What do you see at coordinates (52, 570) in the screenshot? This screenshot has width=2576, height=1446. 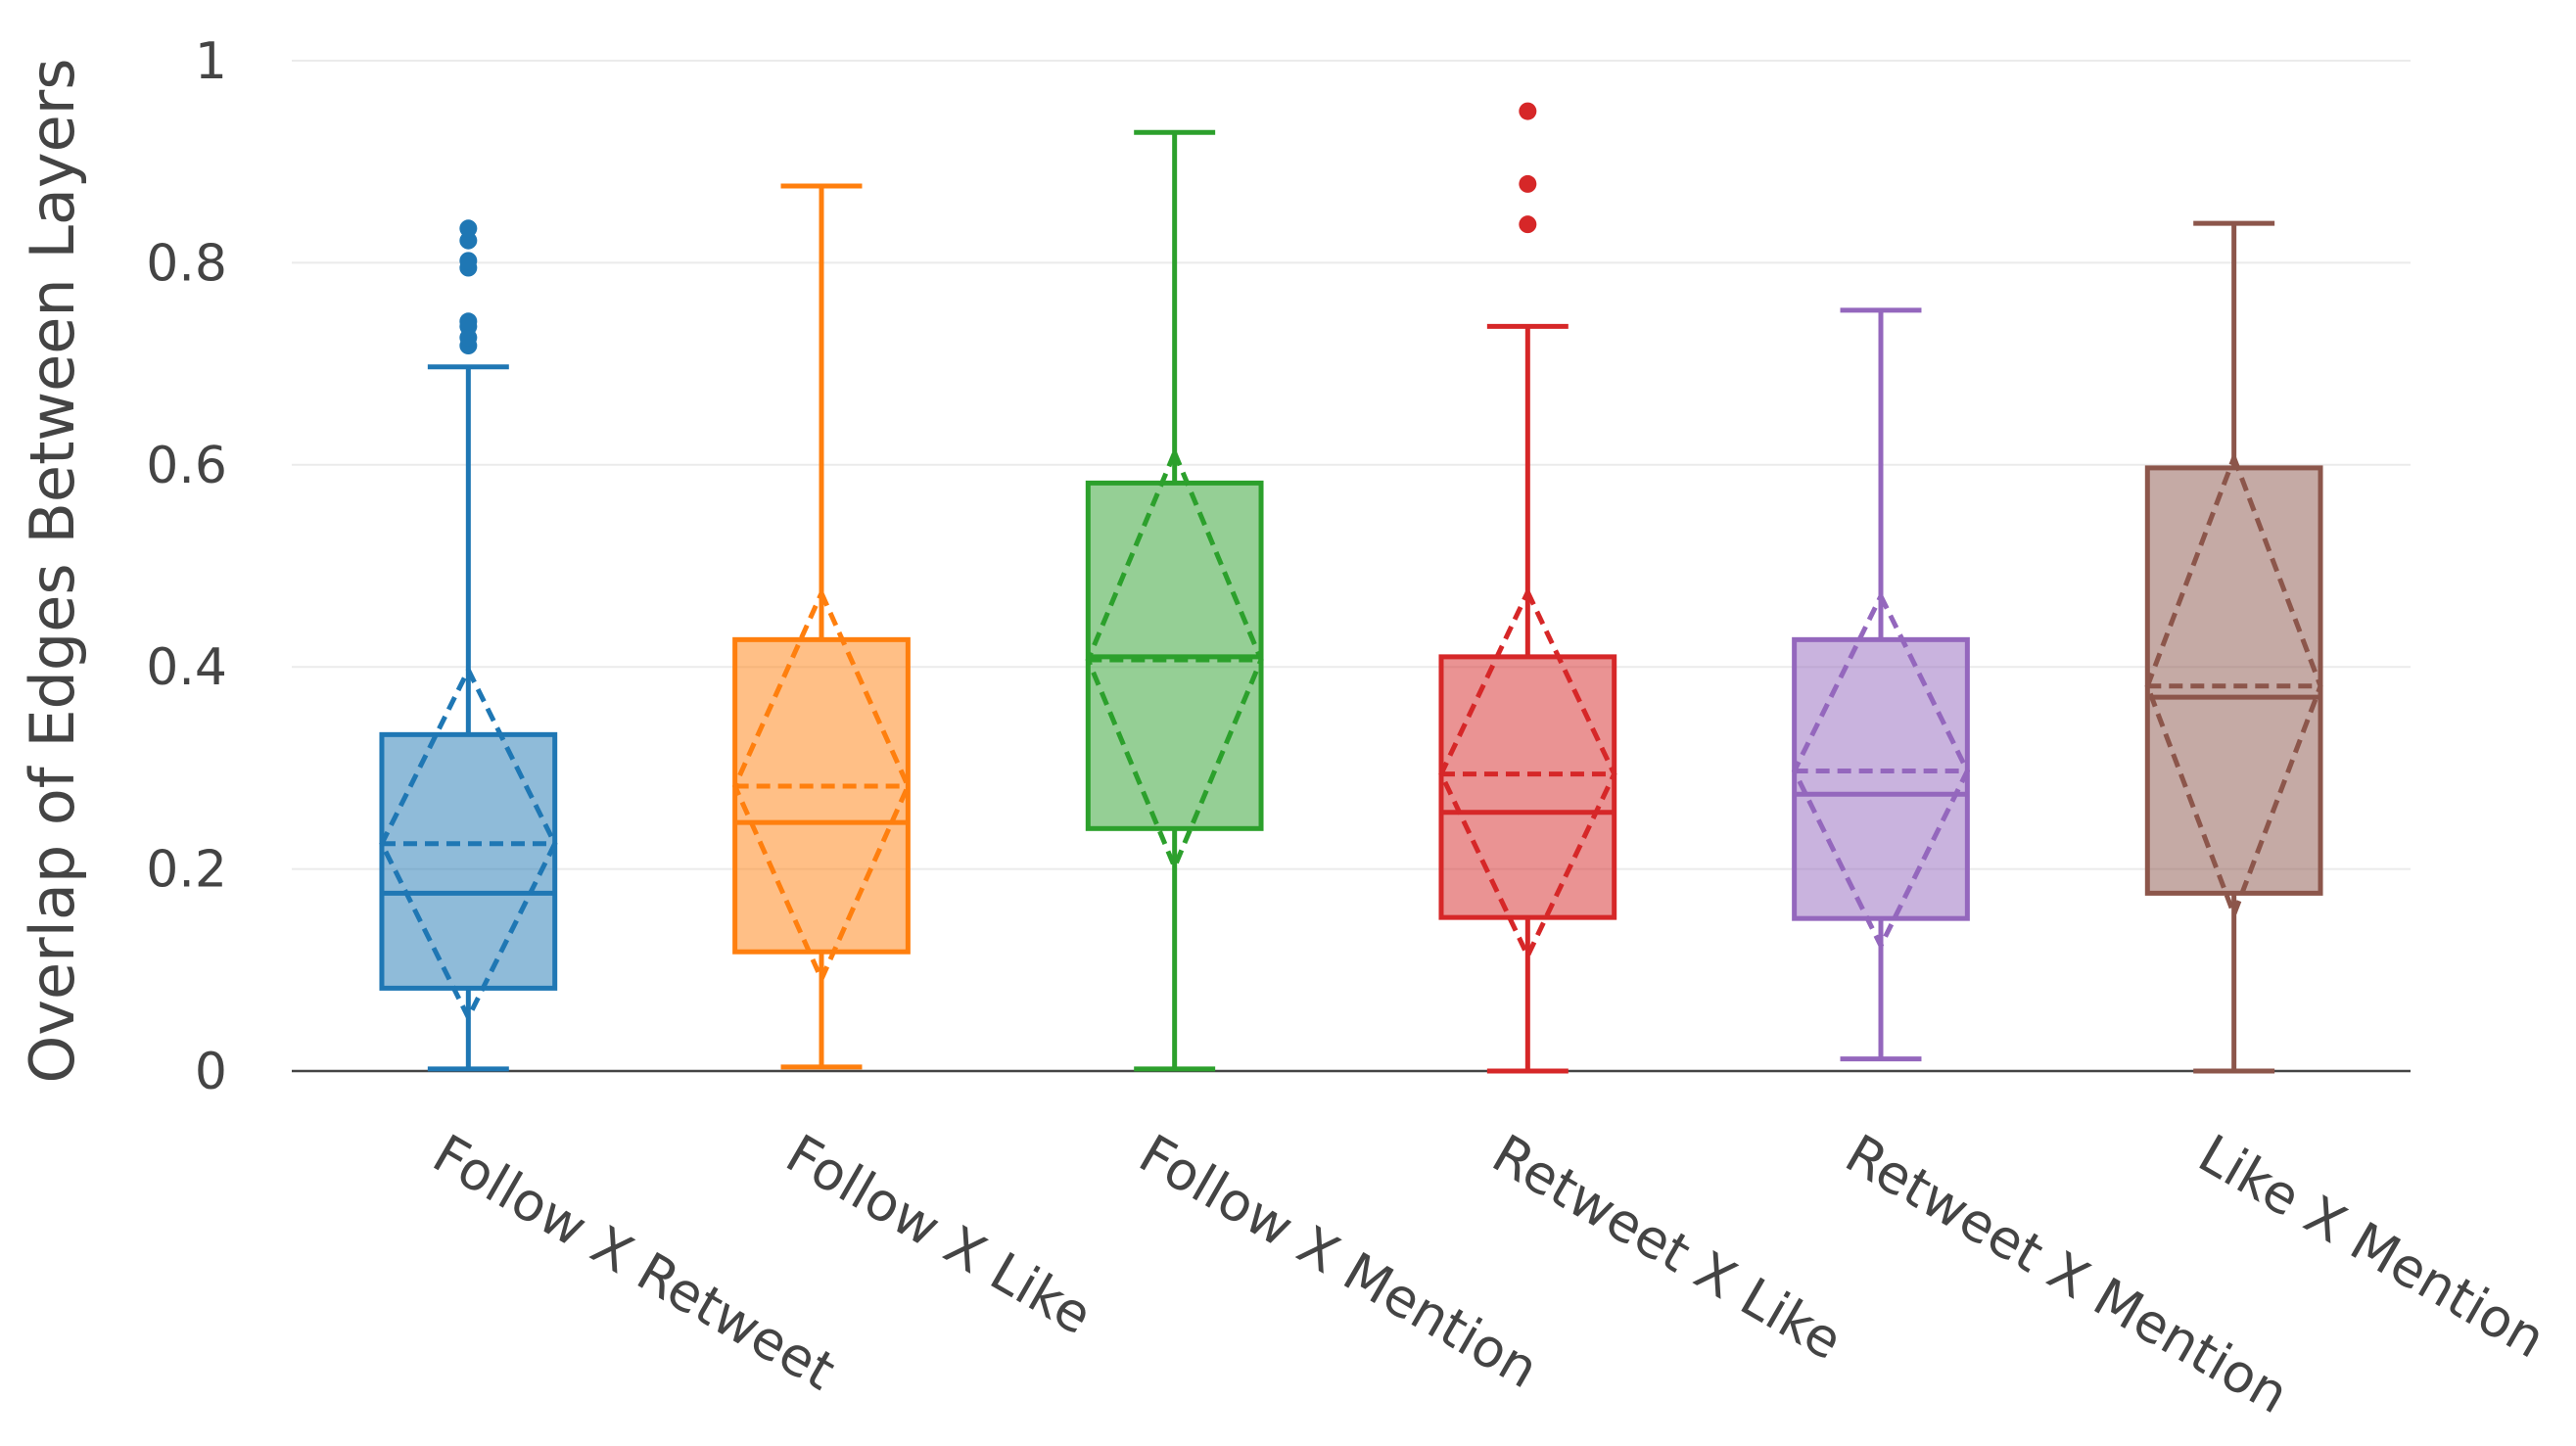 I see `y-axis-title: Overlap of Edges Between Layers` at bounding box center [52, 570].